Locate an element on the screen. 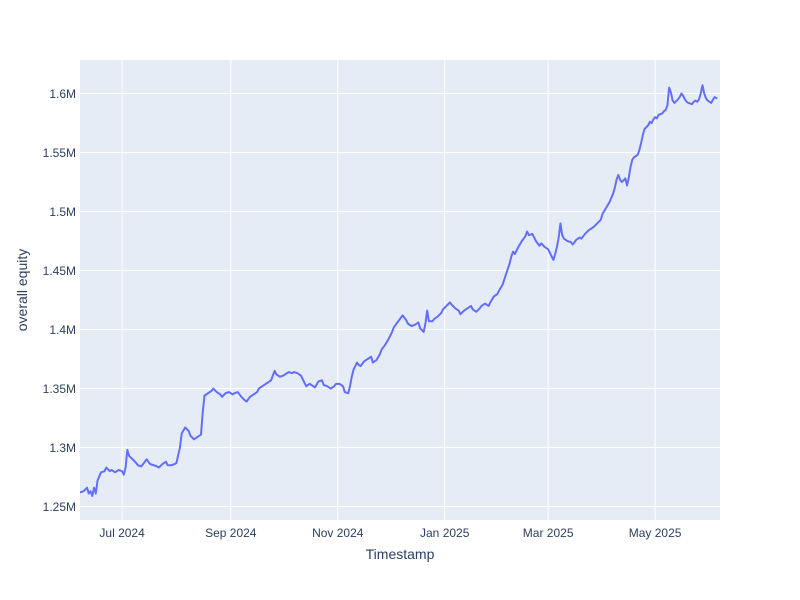 This screenshot has height=600, width=800. x-tick-label: Jan 2025 is located at coordinates (445, 533).